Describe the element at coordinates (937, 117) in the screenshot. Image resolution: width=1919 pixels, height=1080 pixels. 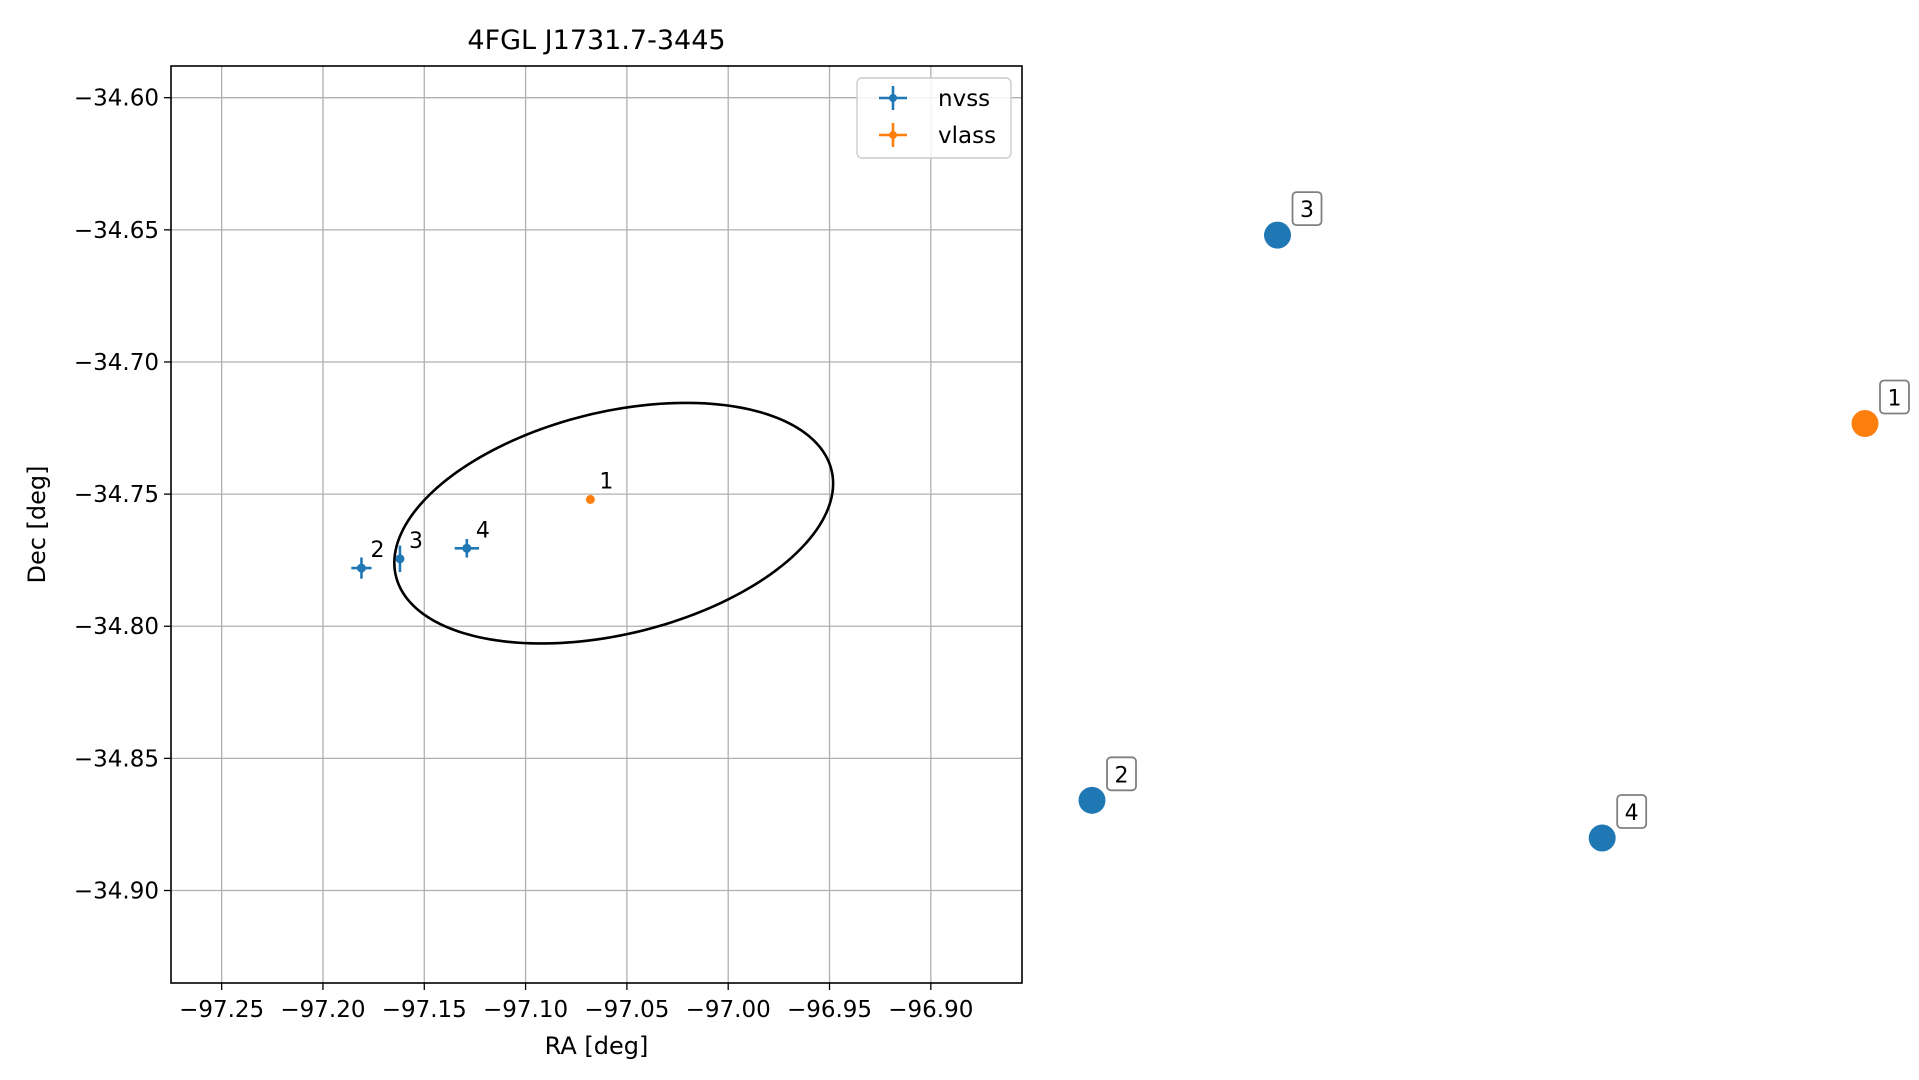
I see `legend-entries: nvss vlass` at that location.